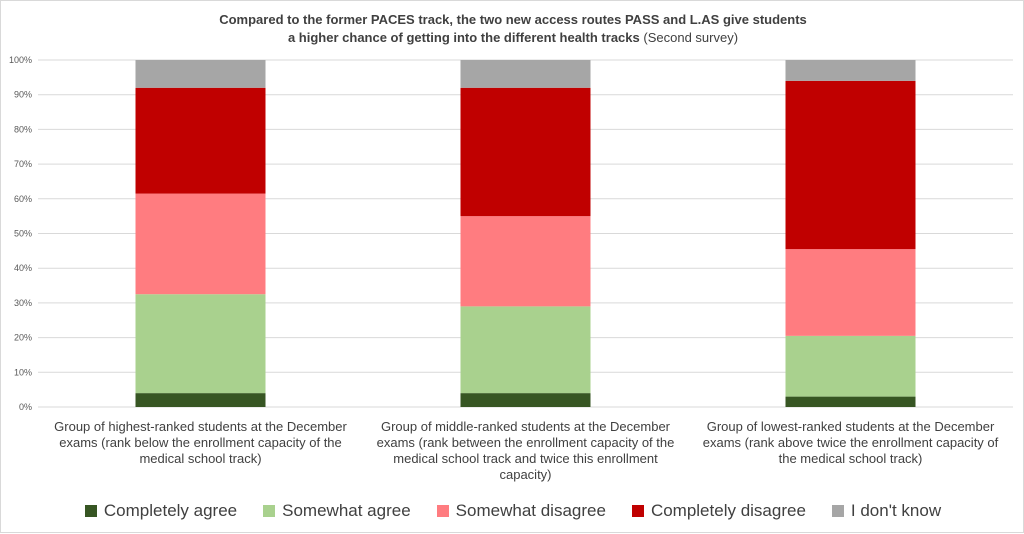 The height and width of the screenshot is (534, 1024). What do you see at coordinates (23, 164) in the screenshot?
I see `y-tick-label: 70%` at bounding box center [23, 164].